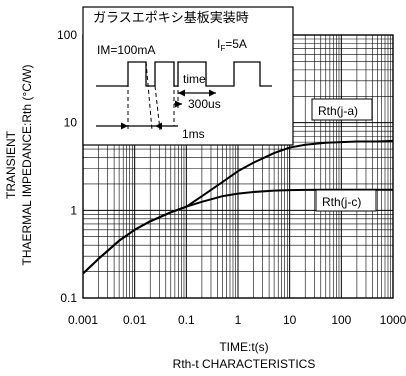  Describe the element at coordinates (290, 320) in the screenshot. I see `x-tick-label: 10` at that location.